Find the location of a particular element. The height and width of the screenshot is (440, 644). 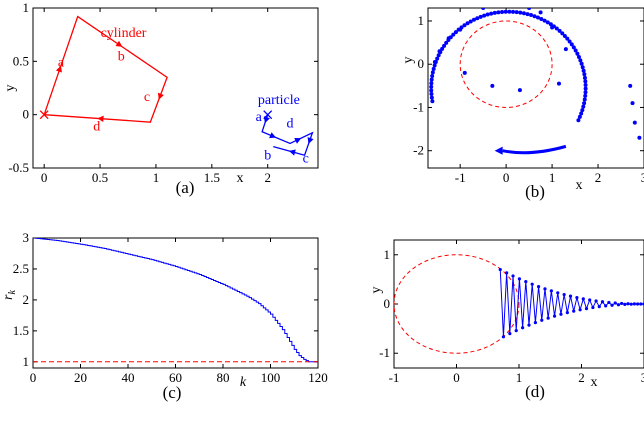

a-particle-direction-arrow is located at coordinates (292, 152).